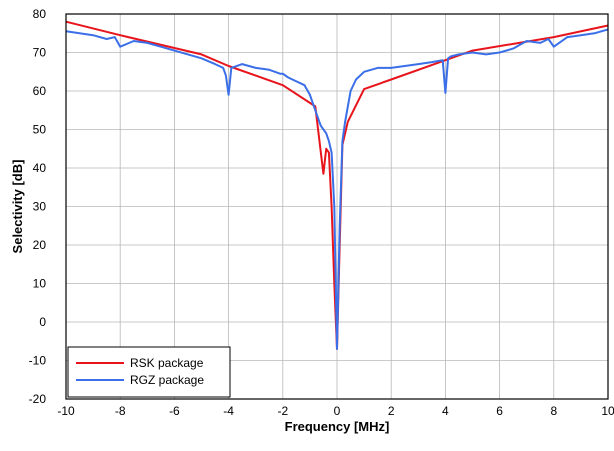 This screenshot has width=614, height=451. I want to click on y-tick-label: 60, so click(40, 91).